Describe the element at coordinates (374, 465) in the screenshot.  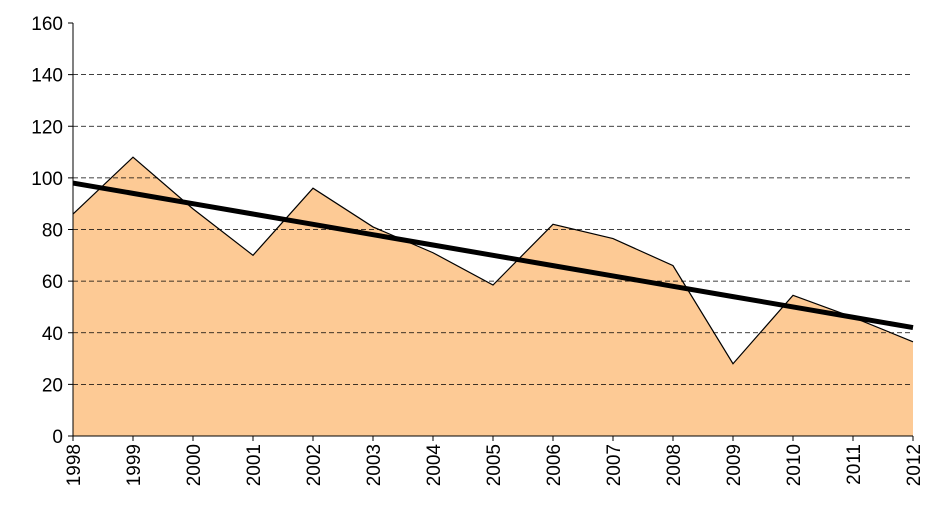
I see `x-tick-label: 2003` at that location.